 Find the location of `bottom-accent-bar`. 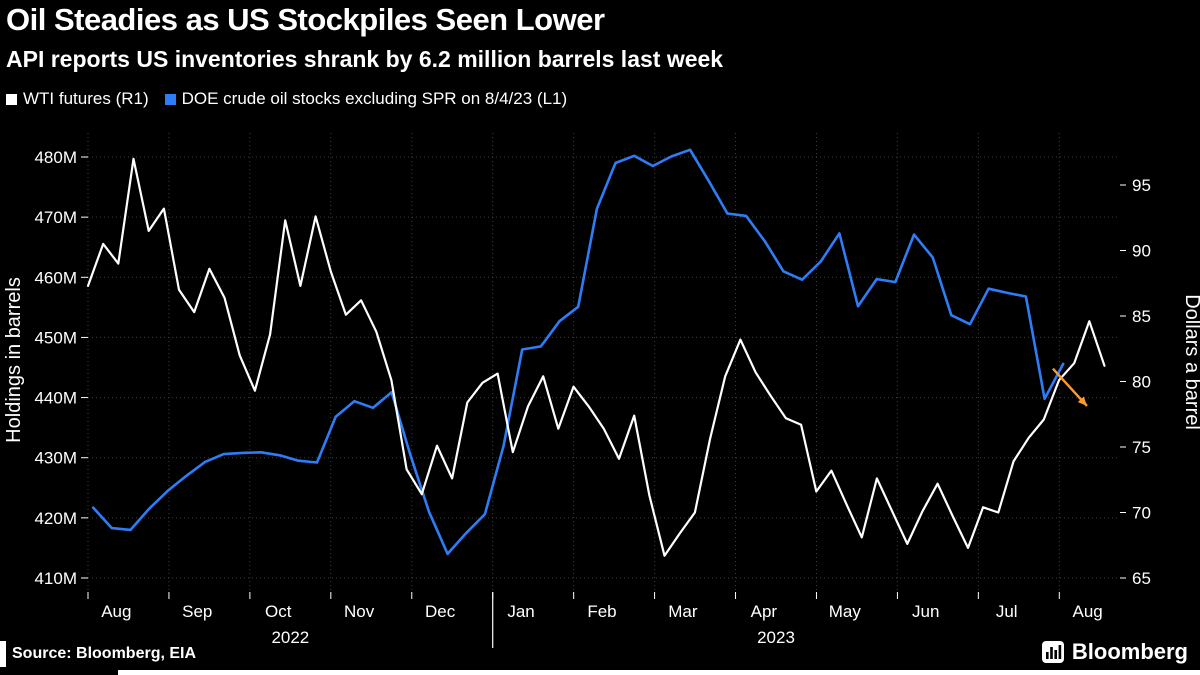

bottom-accent-bar is located at coordinates (659, 672).